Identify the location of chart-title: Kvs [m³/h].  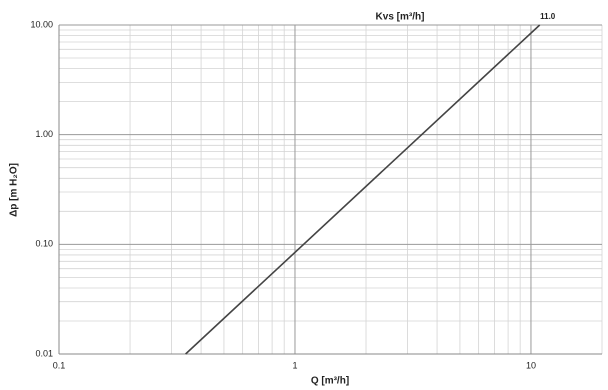
(400, 17).